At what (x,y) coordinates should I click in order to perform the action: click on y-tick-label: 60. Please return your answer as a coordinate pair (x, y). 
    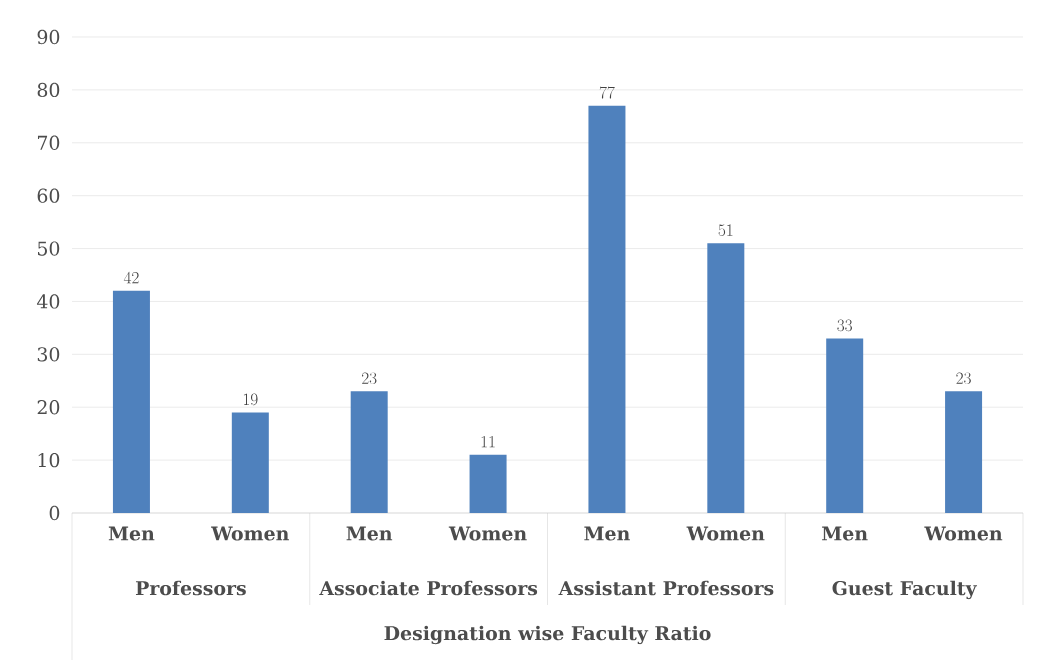
    Looking at the image, I should click on (48, 195).